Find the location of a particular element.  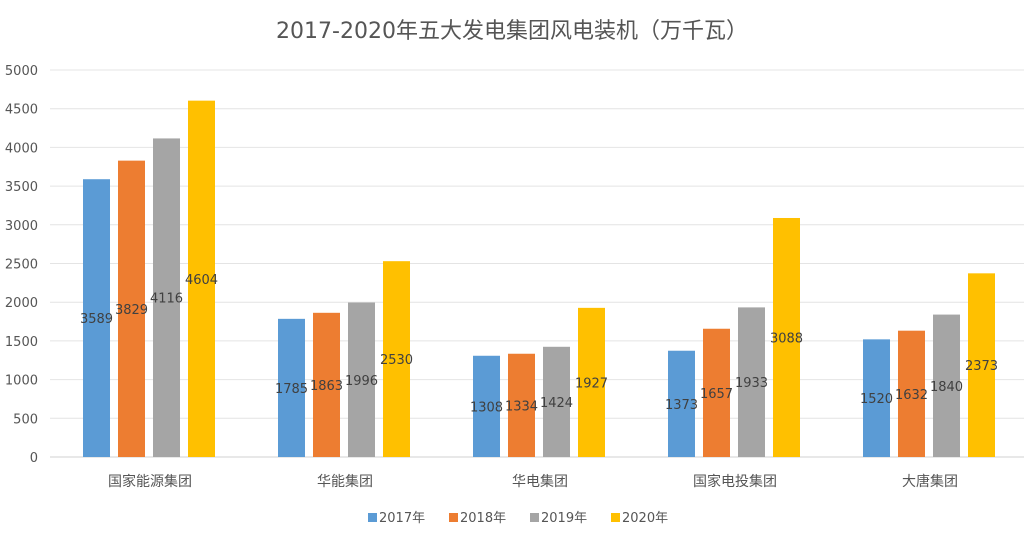

data-label: 2530 is located at coordinates (396, 360).